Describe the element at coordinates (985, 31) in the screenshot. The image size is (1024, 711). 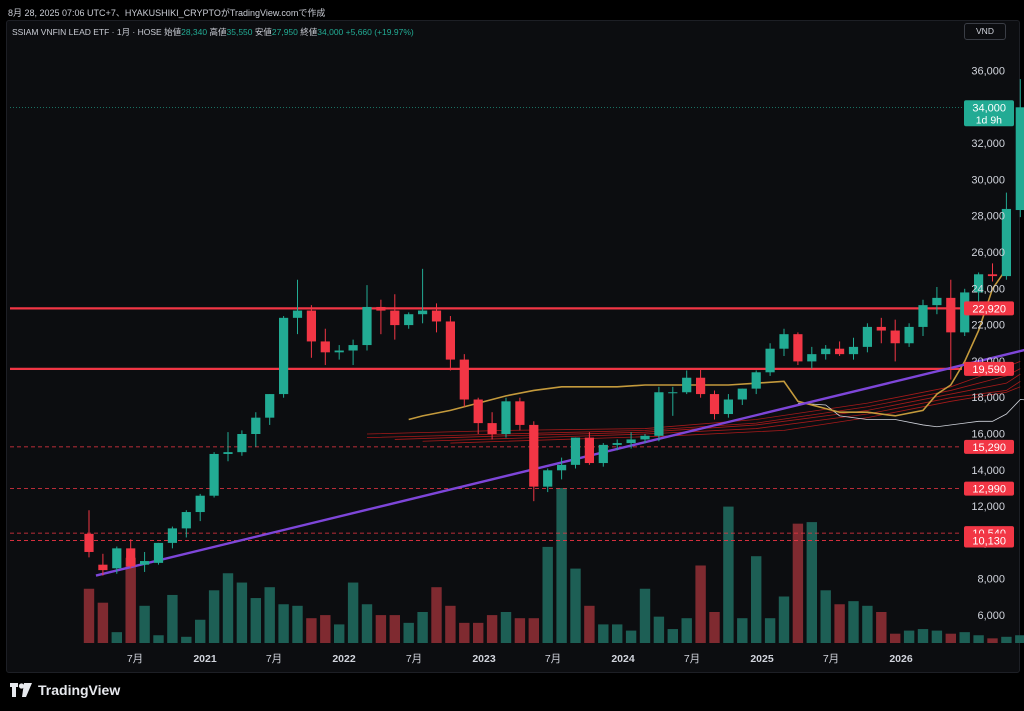
I see `currency-button: VND` at that location.